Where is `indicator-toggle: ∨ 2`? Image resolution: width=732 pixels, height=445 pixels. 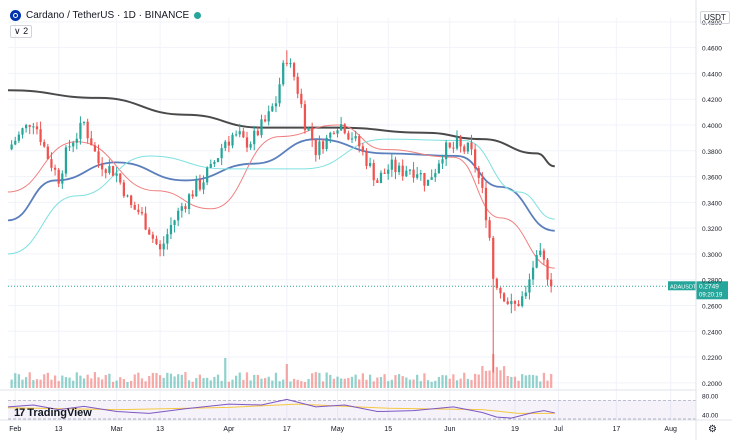 indicator-toggle: ∨ 2 is located at coordinates (21, 31).